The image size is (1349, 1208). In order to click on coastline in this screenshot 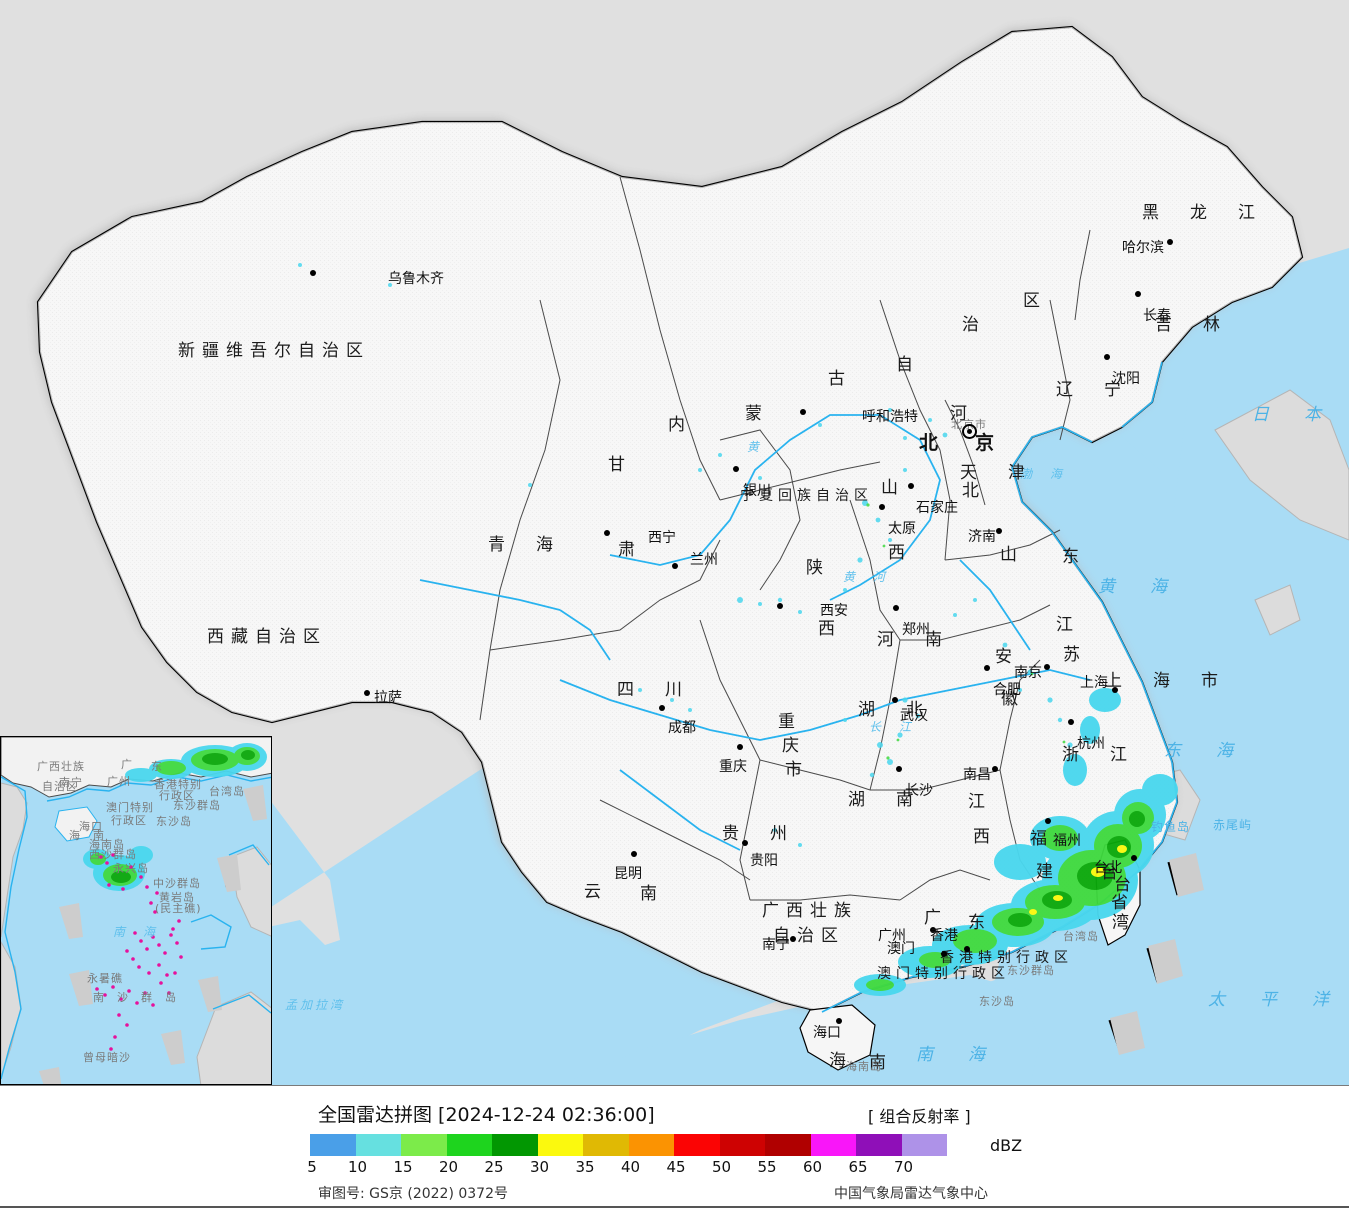, I will do `click(999, 687)`.